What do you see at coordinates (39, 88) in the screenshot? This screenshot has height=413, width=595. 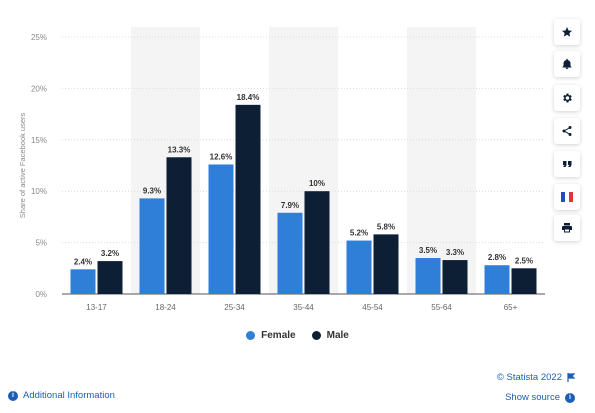 I see `y-tick-label: 20%` at bounding box center [39, 88].